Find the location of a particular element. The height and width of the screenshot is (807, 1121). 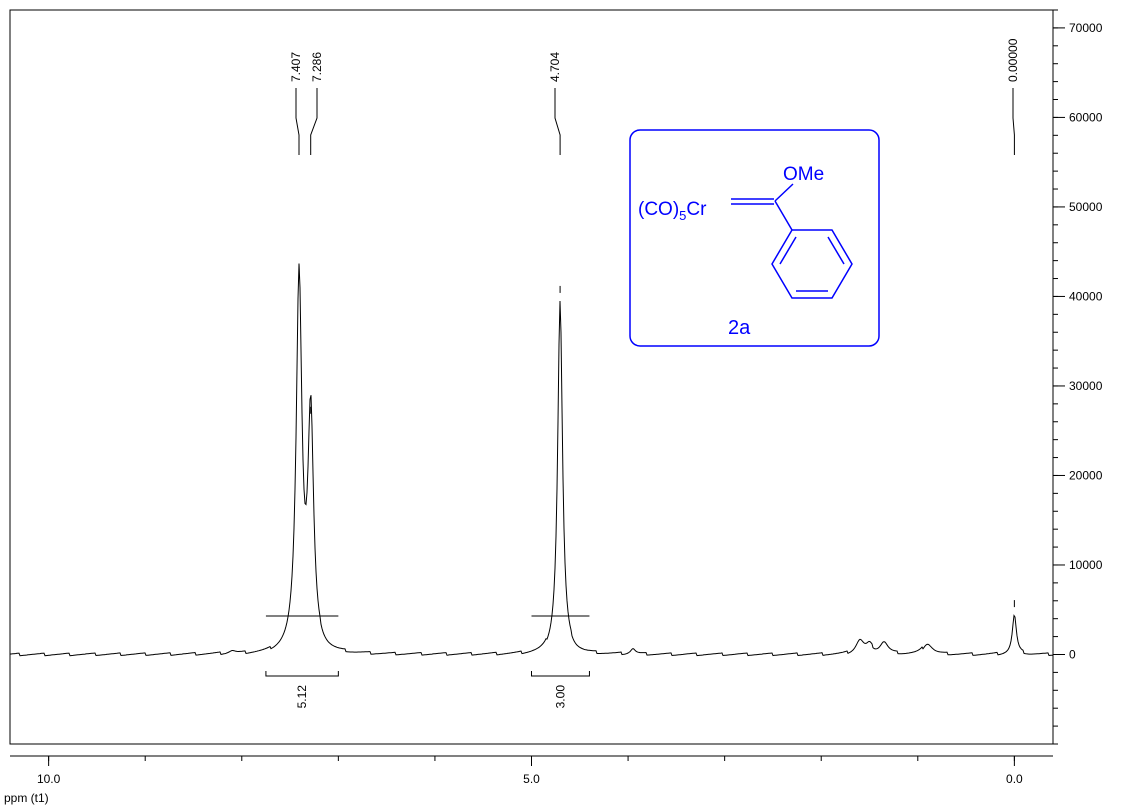

x-axis: 10.0 5.0 0.0 ppm (t1) is located at coordinates (528, 780).